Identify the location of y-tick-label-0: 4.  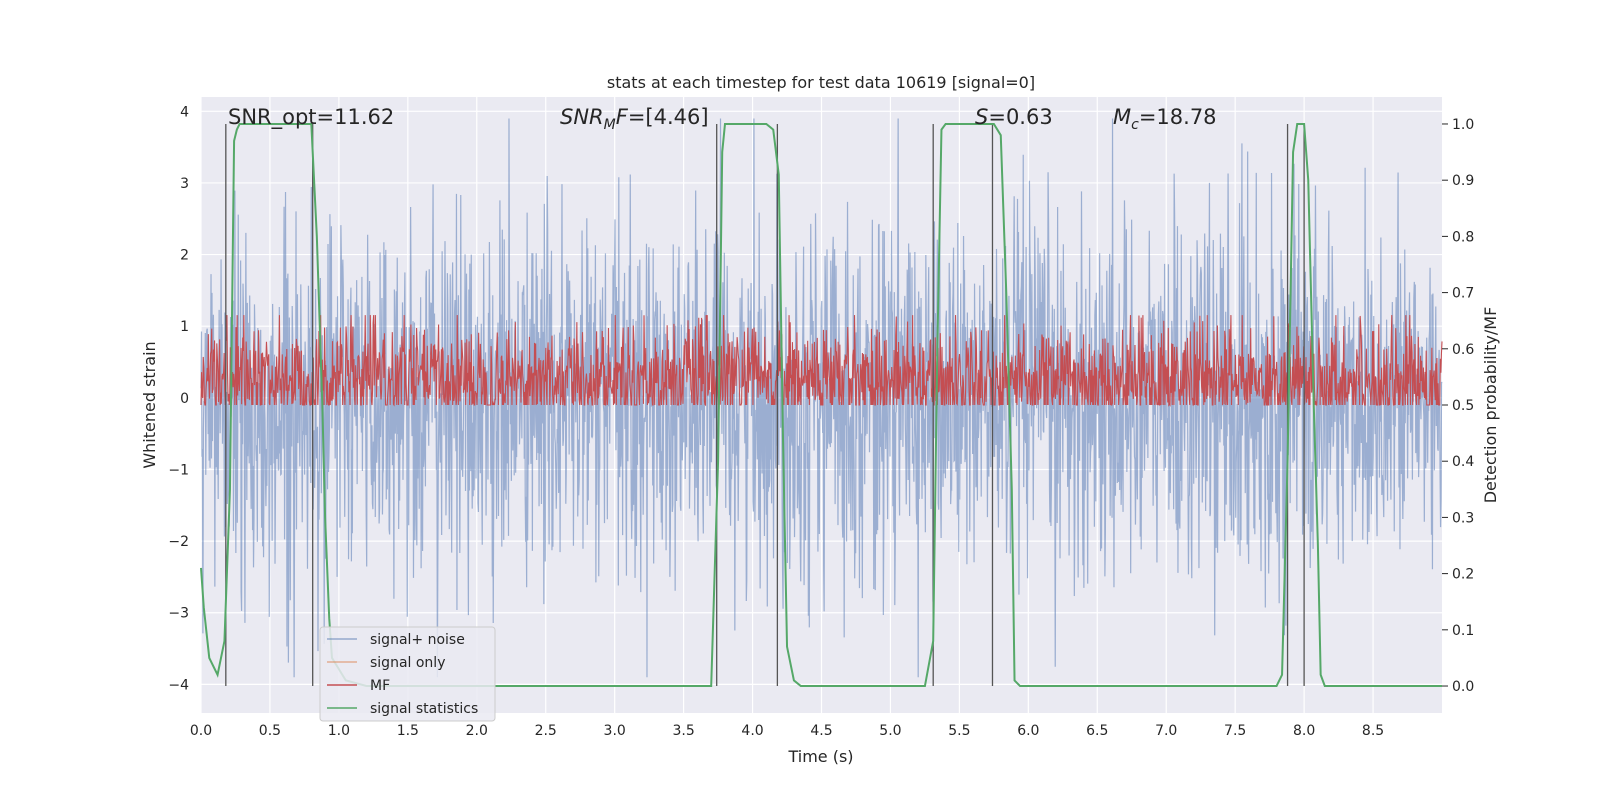
(184, 112).